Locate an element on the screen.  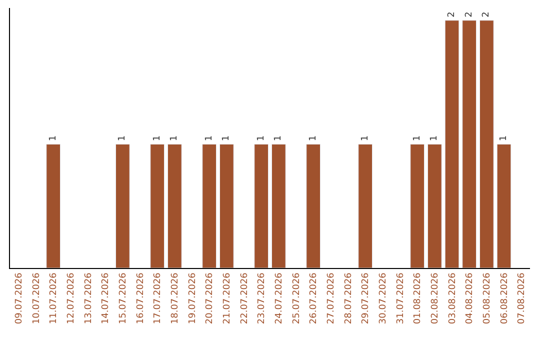
x-tick-label: 21.07.2026 is located at coordinates (227, 298).